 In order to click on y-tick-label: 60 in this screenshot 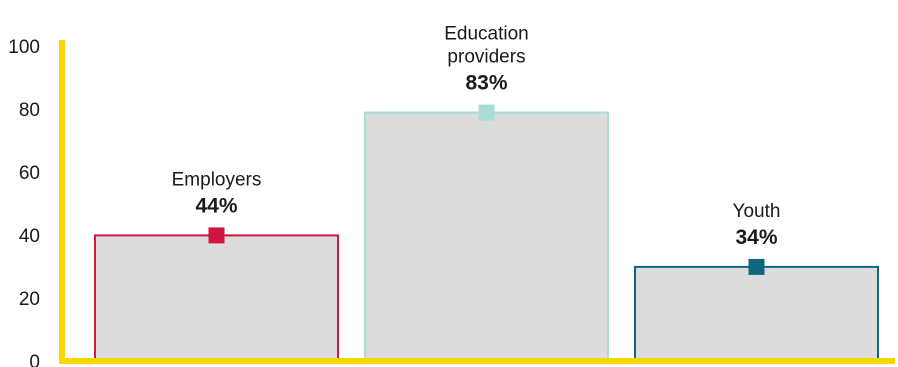, I will do `click(29, 173)`.